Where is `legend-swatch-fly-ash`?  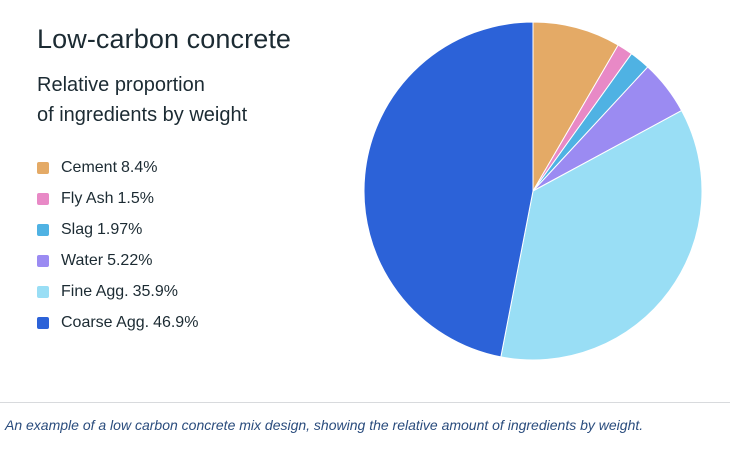
legend-swatch-fly-ash is located at coordinates (43, 198).